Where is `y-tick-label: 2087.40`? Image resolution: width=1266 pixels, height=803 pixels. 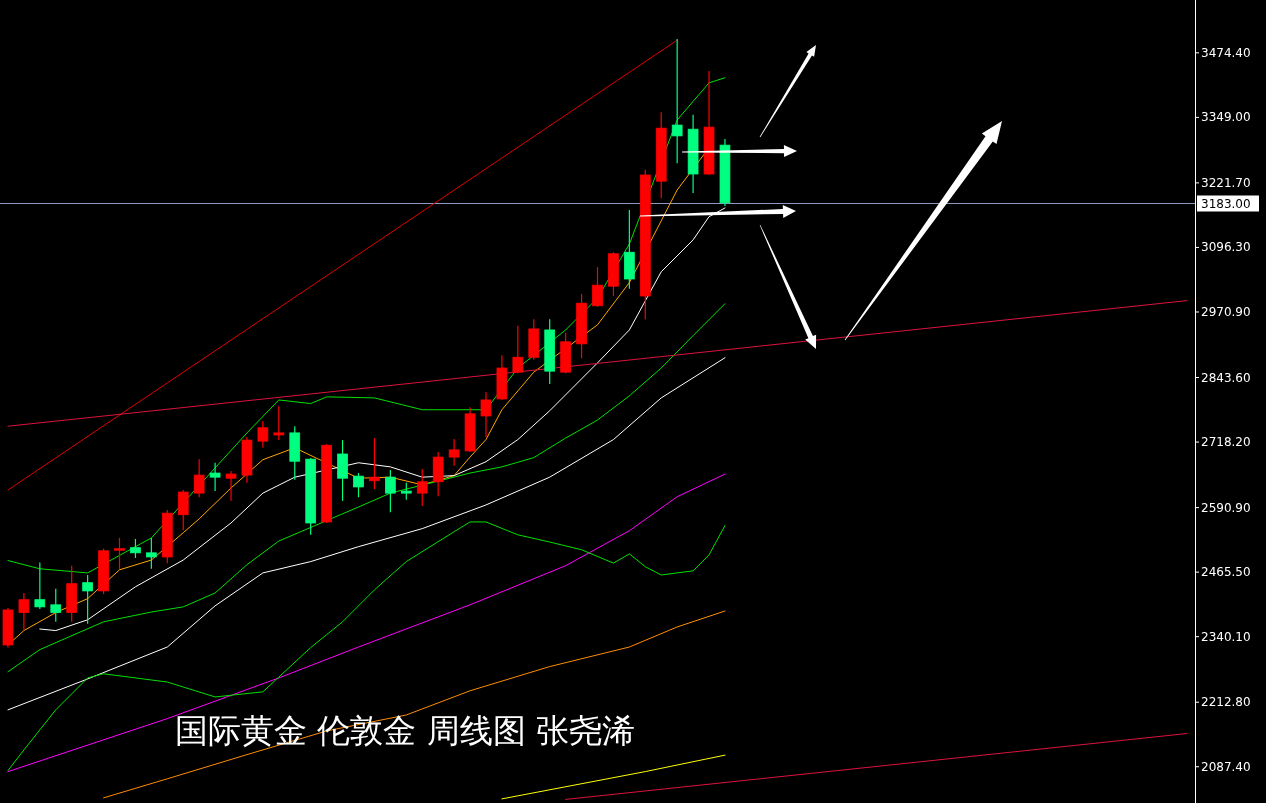 y-tick-label: 2087.40 is located at coordinates (1226, 766).